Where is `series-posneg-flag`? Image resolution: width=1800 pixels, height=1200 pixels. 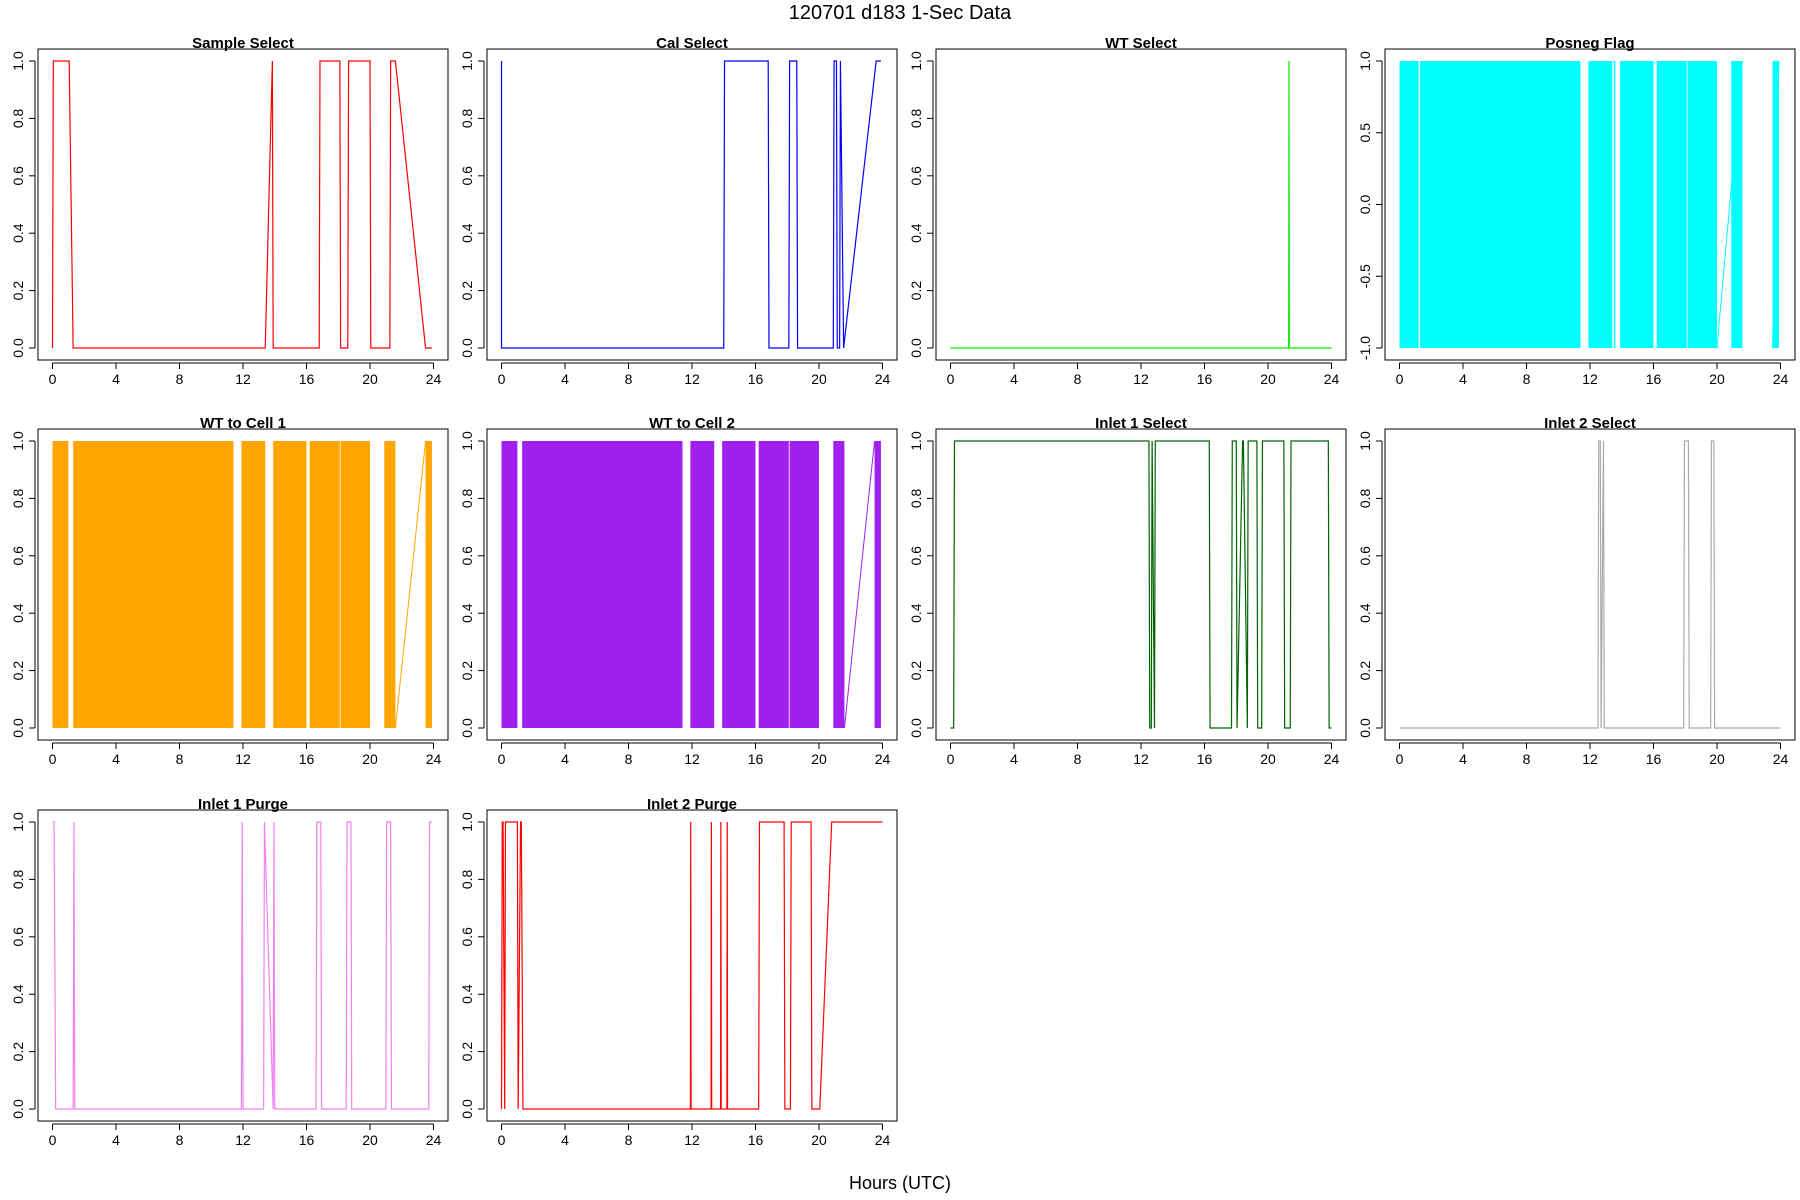
series-posneg-flag is located at coordinates (1589, 204).